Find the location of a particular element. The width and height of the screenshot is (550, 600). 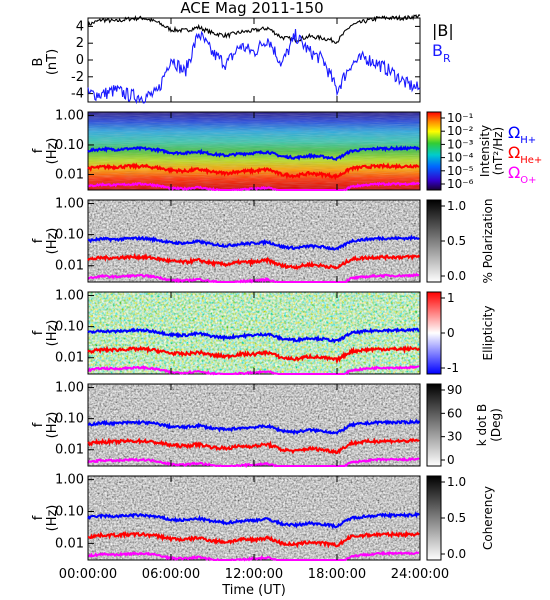

colorbar-tick-label: 90 is located at coordinates (454, 390).